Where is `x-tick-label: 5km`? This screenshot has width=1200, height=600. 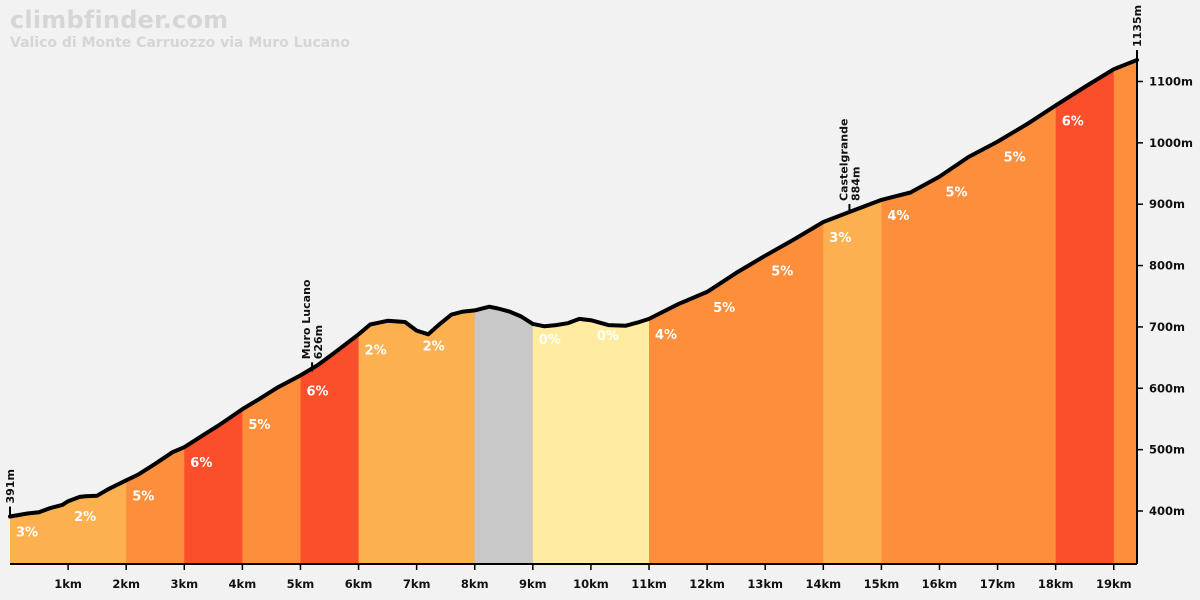
x-tick-label: 5km is located at coordinates (301, 584).